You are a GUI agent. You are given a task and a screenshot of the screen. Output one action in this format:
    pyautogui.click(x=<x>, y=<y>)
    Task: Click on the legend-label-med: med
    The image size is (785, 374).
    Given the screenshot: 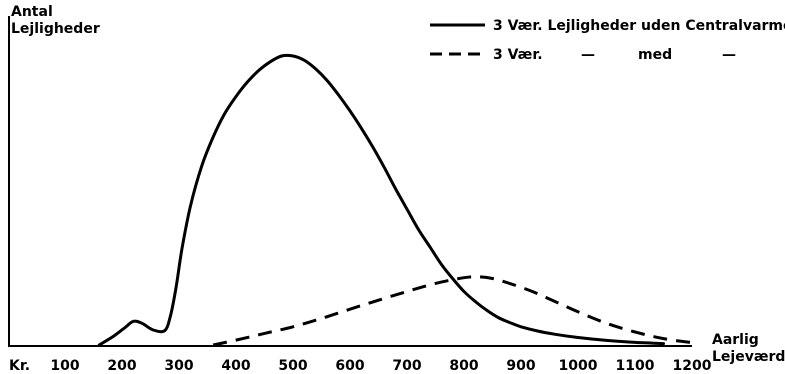 What is the action you would take?
    pyautogui.click(x=655, y=55)
    